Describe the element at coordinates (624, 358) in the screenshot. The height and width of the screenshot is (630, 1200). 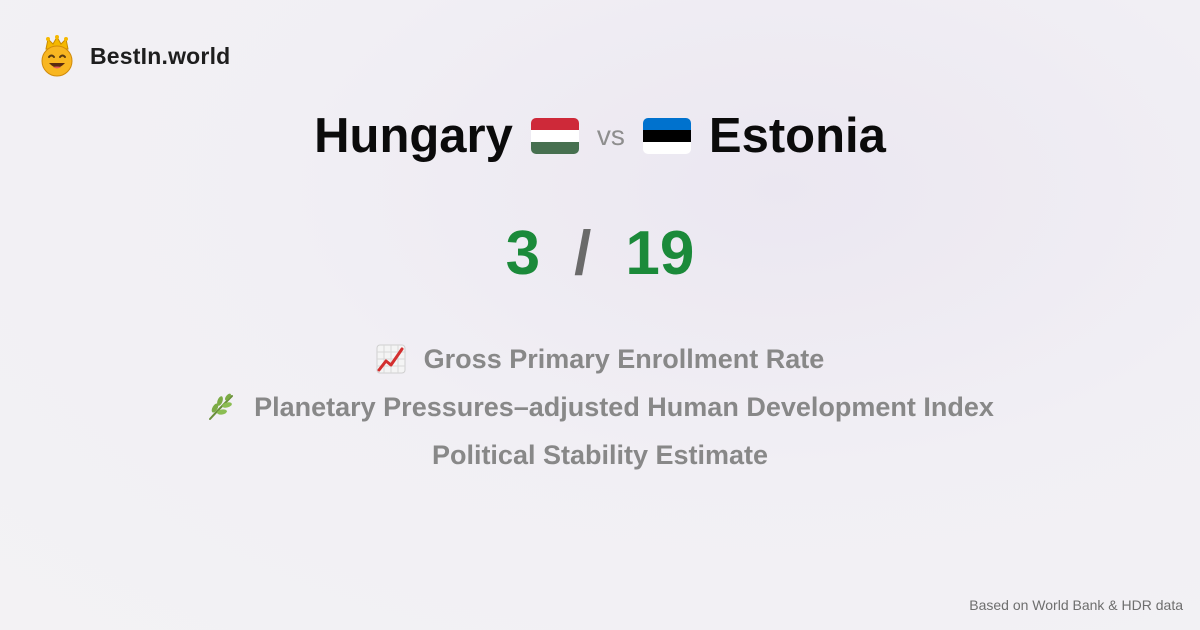
I see `metric-label: Gross Primary Enrollment Rate` at that location.